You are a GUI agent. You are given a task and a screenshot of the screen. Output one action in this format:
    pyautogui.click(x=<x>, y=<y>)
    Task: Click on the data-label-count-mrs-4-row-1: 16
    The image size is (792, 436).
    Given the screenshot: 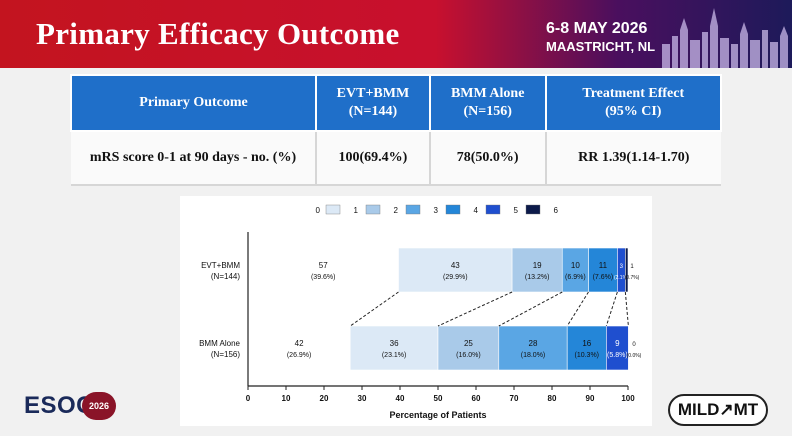 What is the action you would take?
    pyautogui.click(x=586, y=343)
    